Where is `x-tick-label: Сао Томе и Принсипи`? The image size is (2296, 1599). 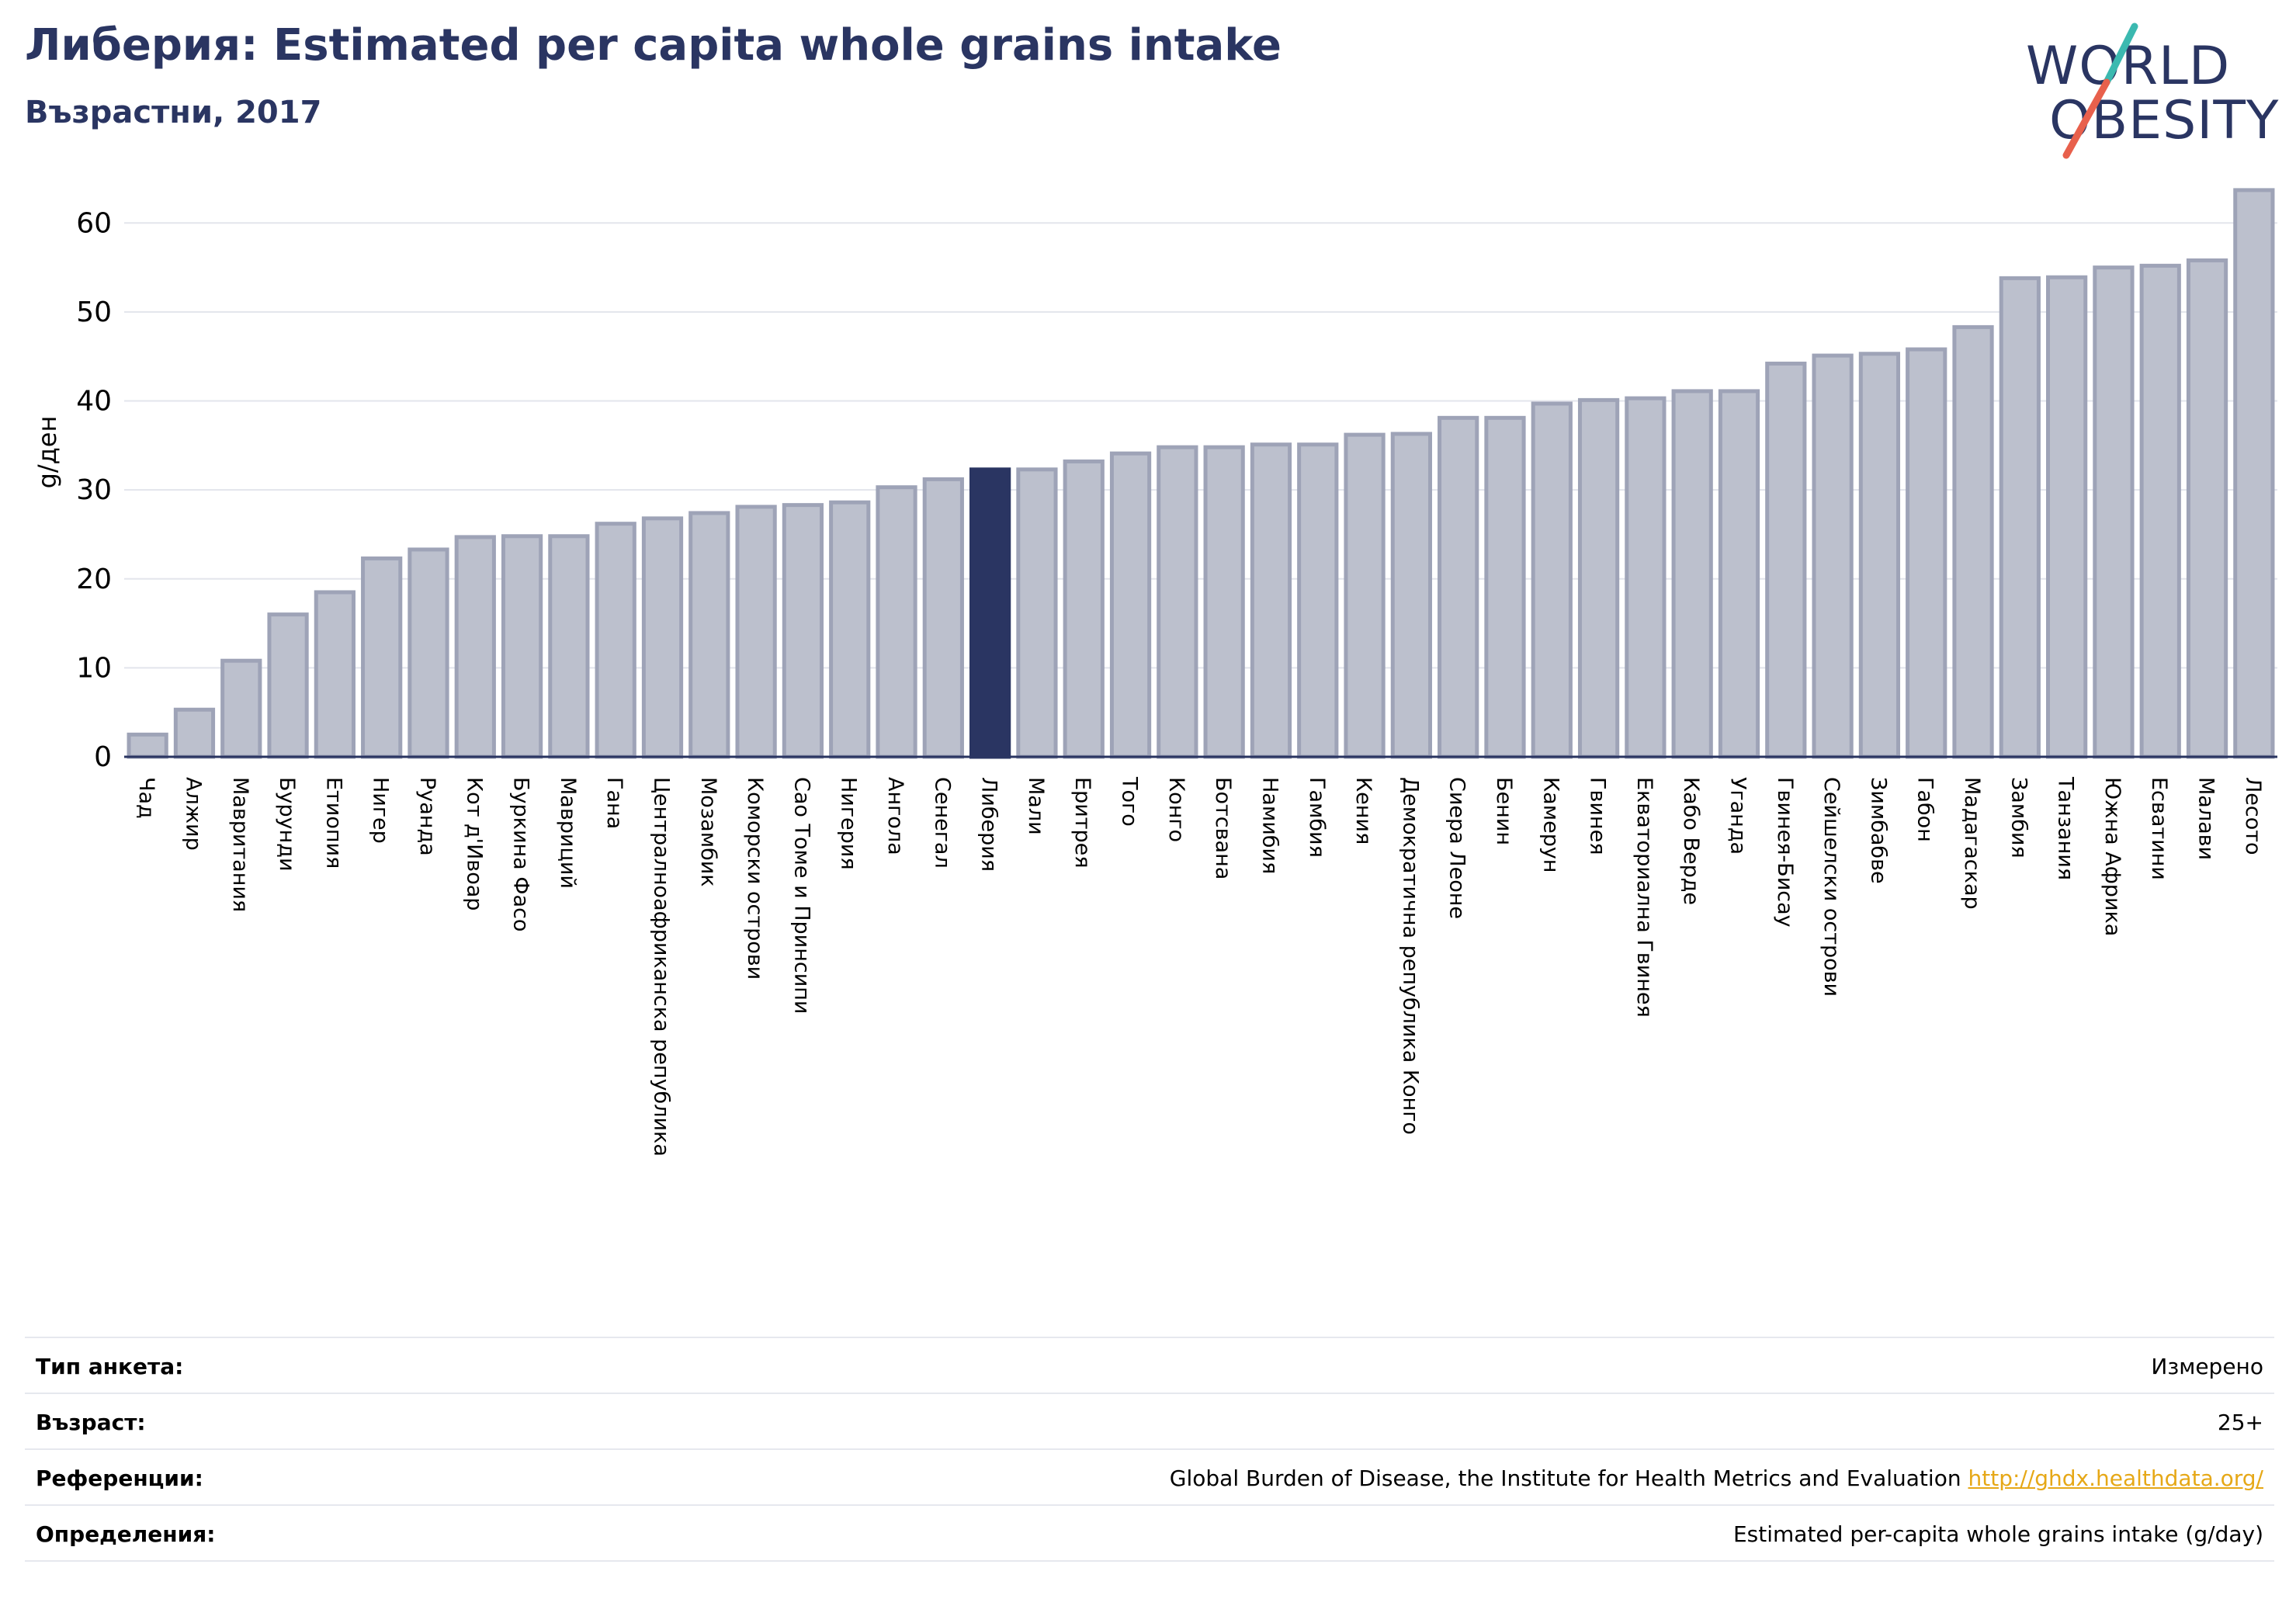 x-tick-label: Сао Томе и Принсипи is located at coordinates (801, 895).